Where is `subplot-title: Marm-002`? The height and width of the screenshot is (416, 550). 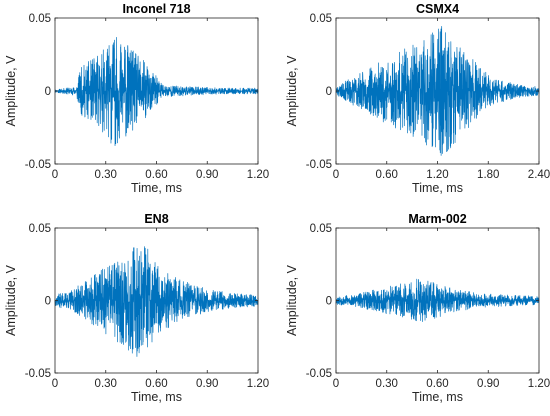 subplot-title: Marm-002 is located at coordinates (437, 219).